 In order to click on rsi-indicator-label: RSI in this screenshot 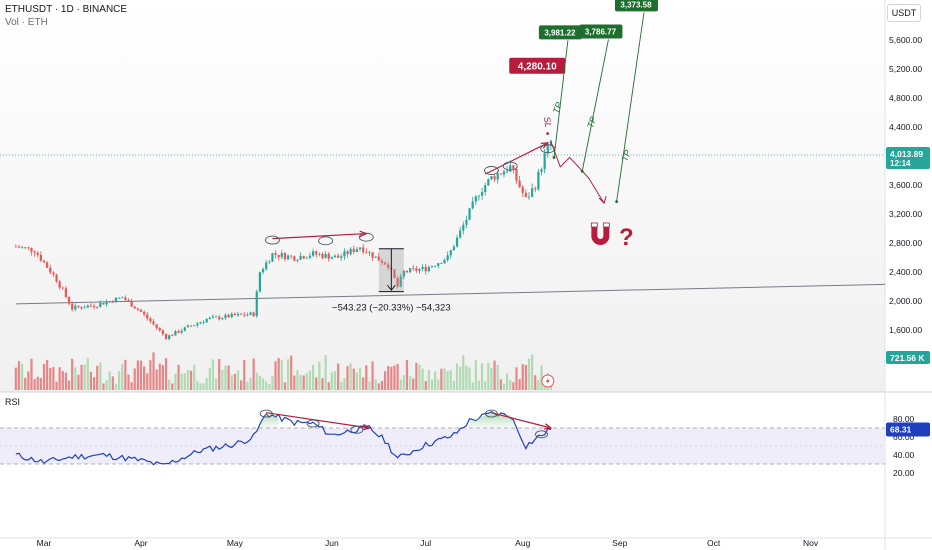, I will do `click(13, 402)`.